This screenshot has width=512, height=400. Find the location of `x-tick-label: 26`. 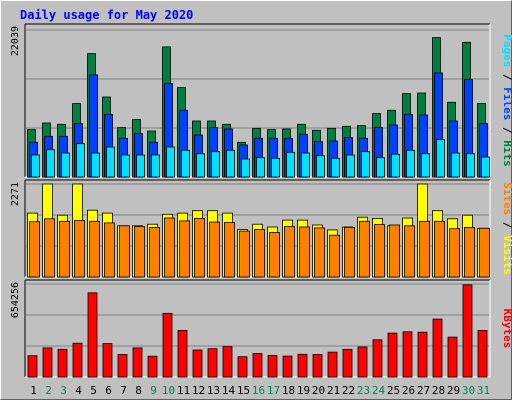

x-tick-label: 26 is located at coordinates (408, 390).